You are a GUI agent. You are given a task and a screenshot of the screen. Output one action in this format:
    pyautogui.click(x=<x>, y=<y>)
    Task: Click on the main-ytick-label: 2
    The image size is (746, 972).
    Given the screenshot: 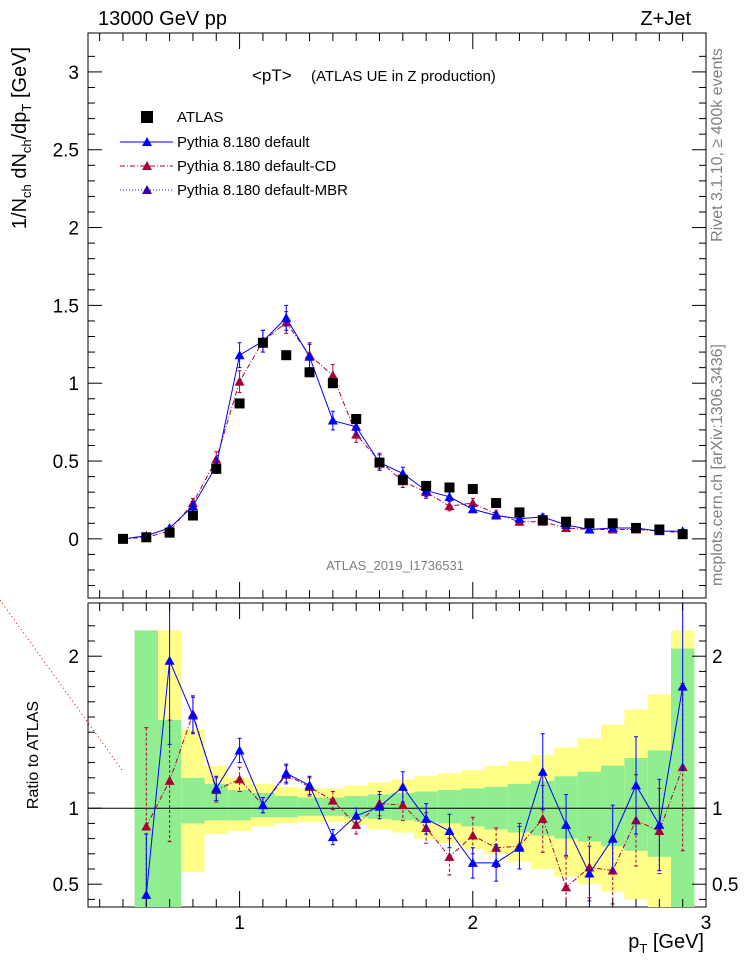 What is the action you would take?
    pyautogui.click(x=73, y=229)
    